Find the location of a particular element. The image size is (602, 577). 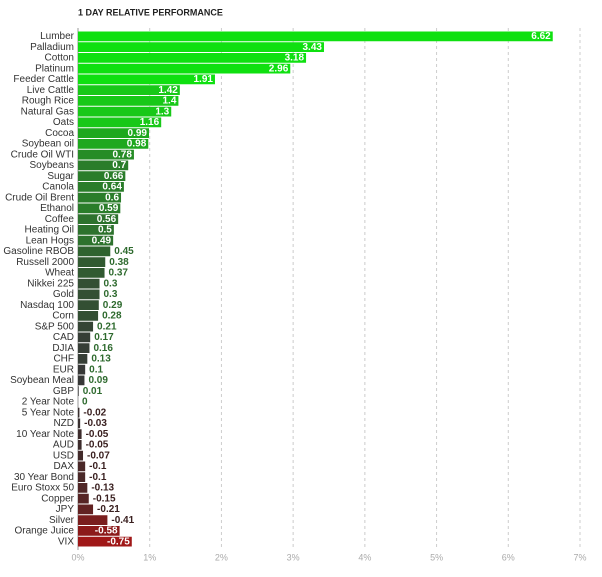

y-tick-label: GBP is located at coordinates (63, 391).